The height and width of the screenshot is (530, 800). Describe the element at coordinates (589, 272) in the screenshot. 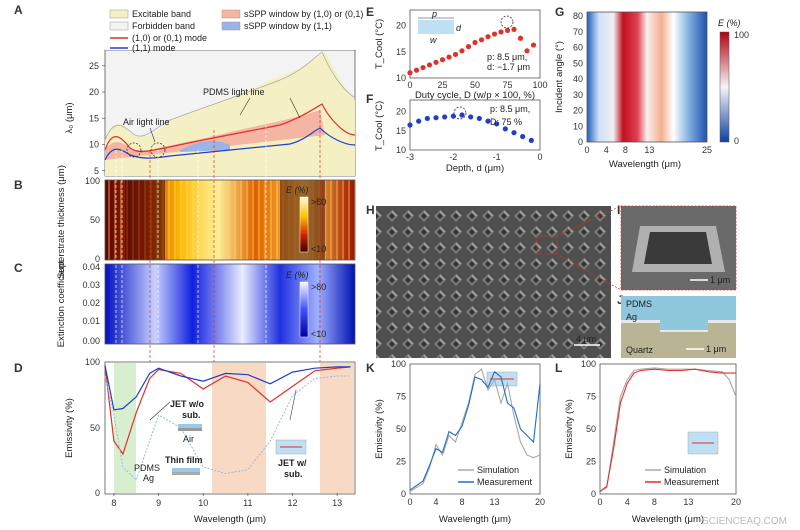

I see `zoom-line-bottom` at that location.